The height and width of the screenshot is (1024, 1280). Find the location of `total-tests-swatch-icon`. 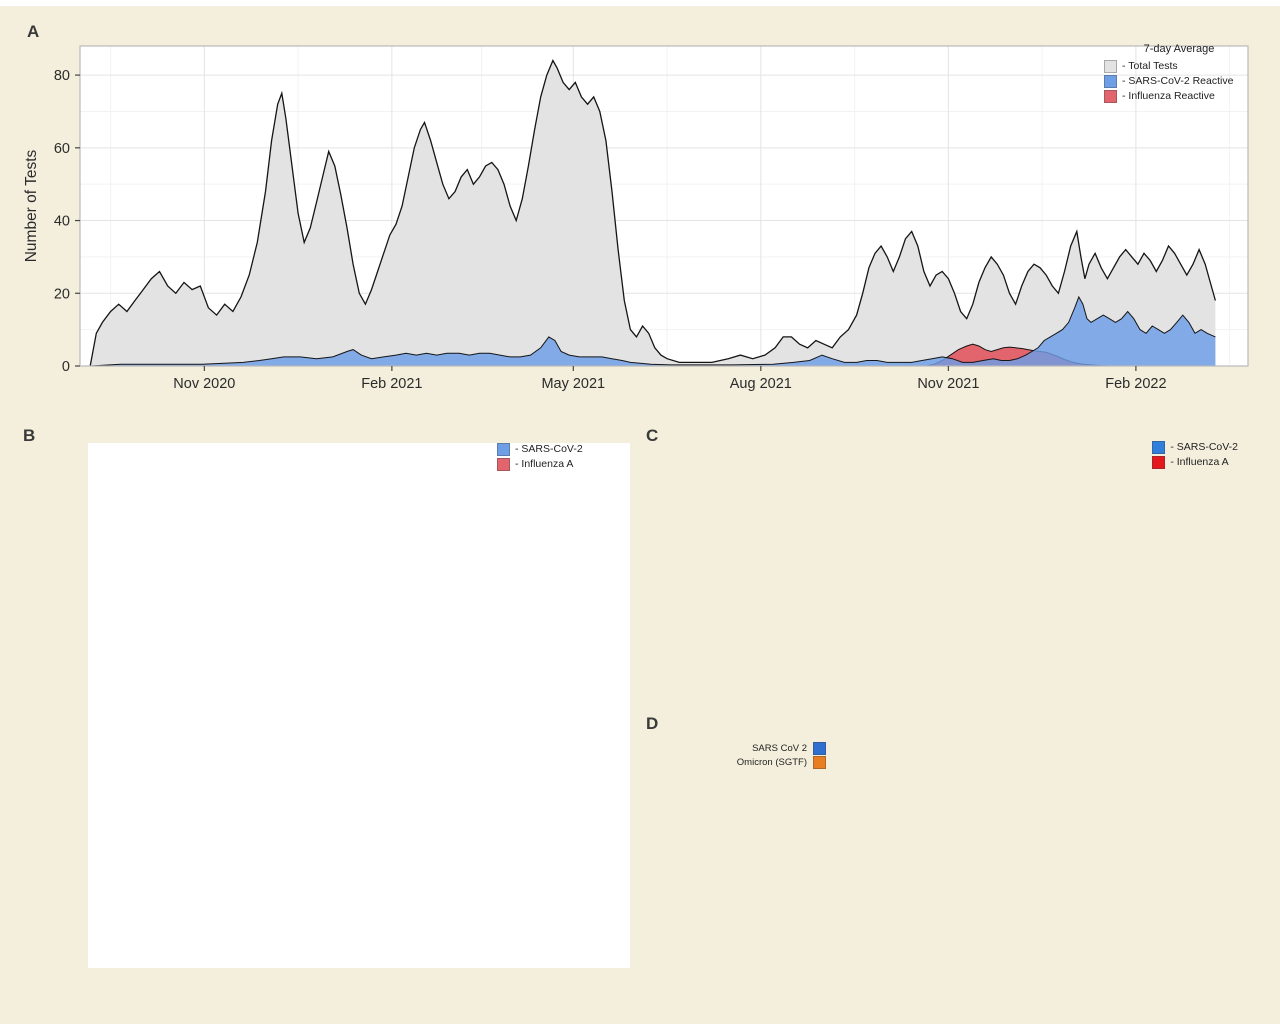

total-tests-swatch-icon is located at coordinates (1110, 67).